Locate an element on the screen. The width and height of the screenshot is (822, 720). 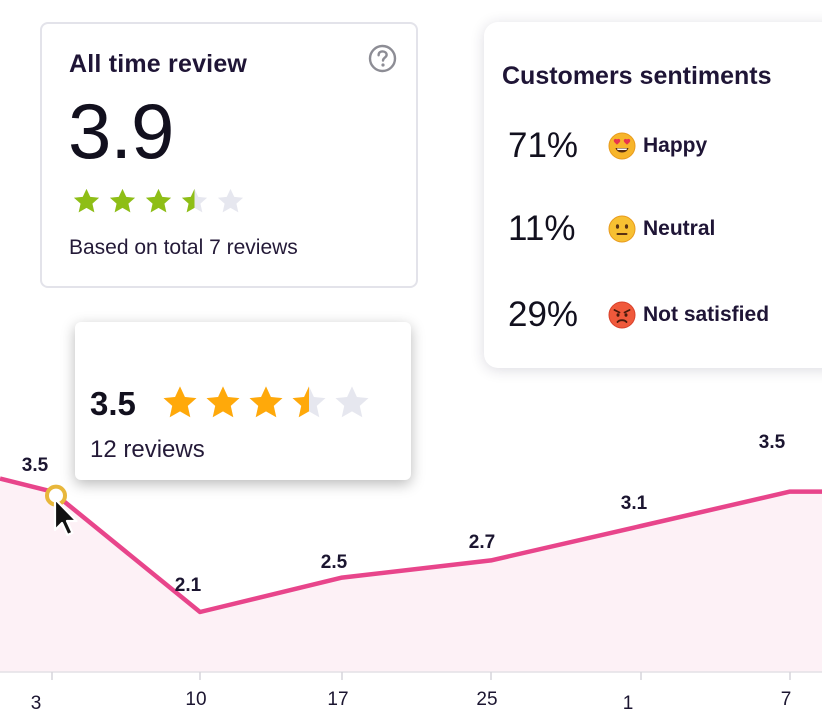
review-card-title: All time review is located at coordinates (158, 64).